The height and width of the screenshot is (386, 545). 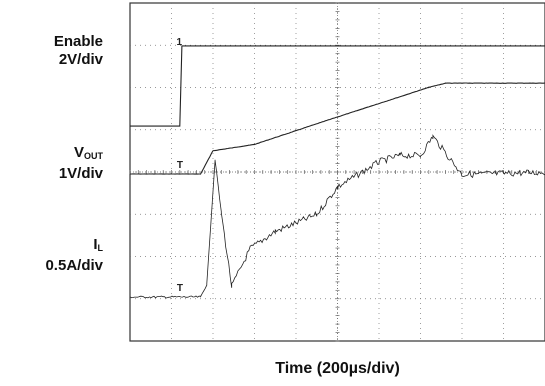 What do you see at coordinates (98, 244) in the screenshot?
I see `il-channel-name: IL` at bounding box center [98, 244].